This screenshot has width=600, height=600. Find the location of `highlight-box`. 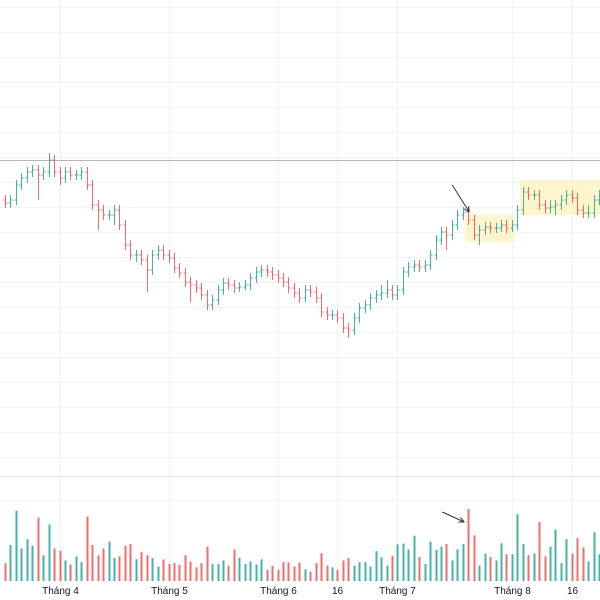

highlight-box is located at coordinates (559, 197).